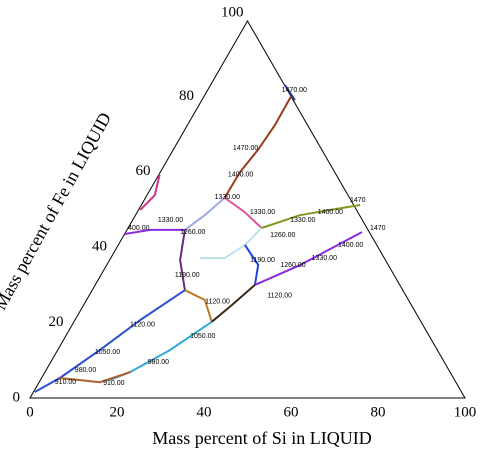 Image resolution: width=484 pixels, height=459 pixels. Describe the element at coordinates (56, 322) in the screenshot. I see `y-tick-label: 20` at that location.